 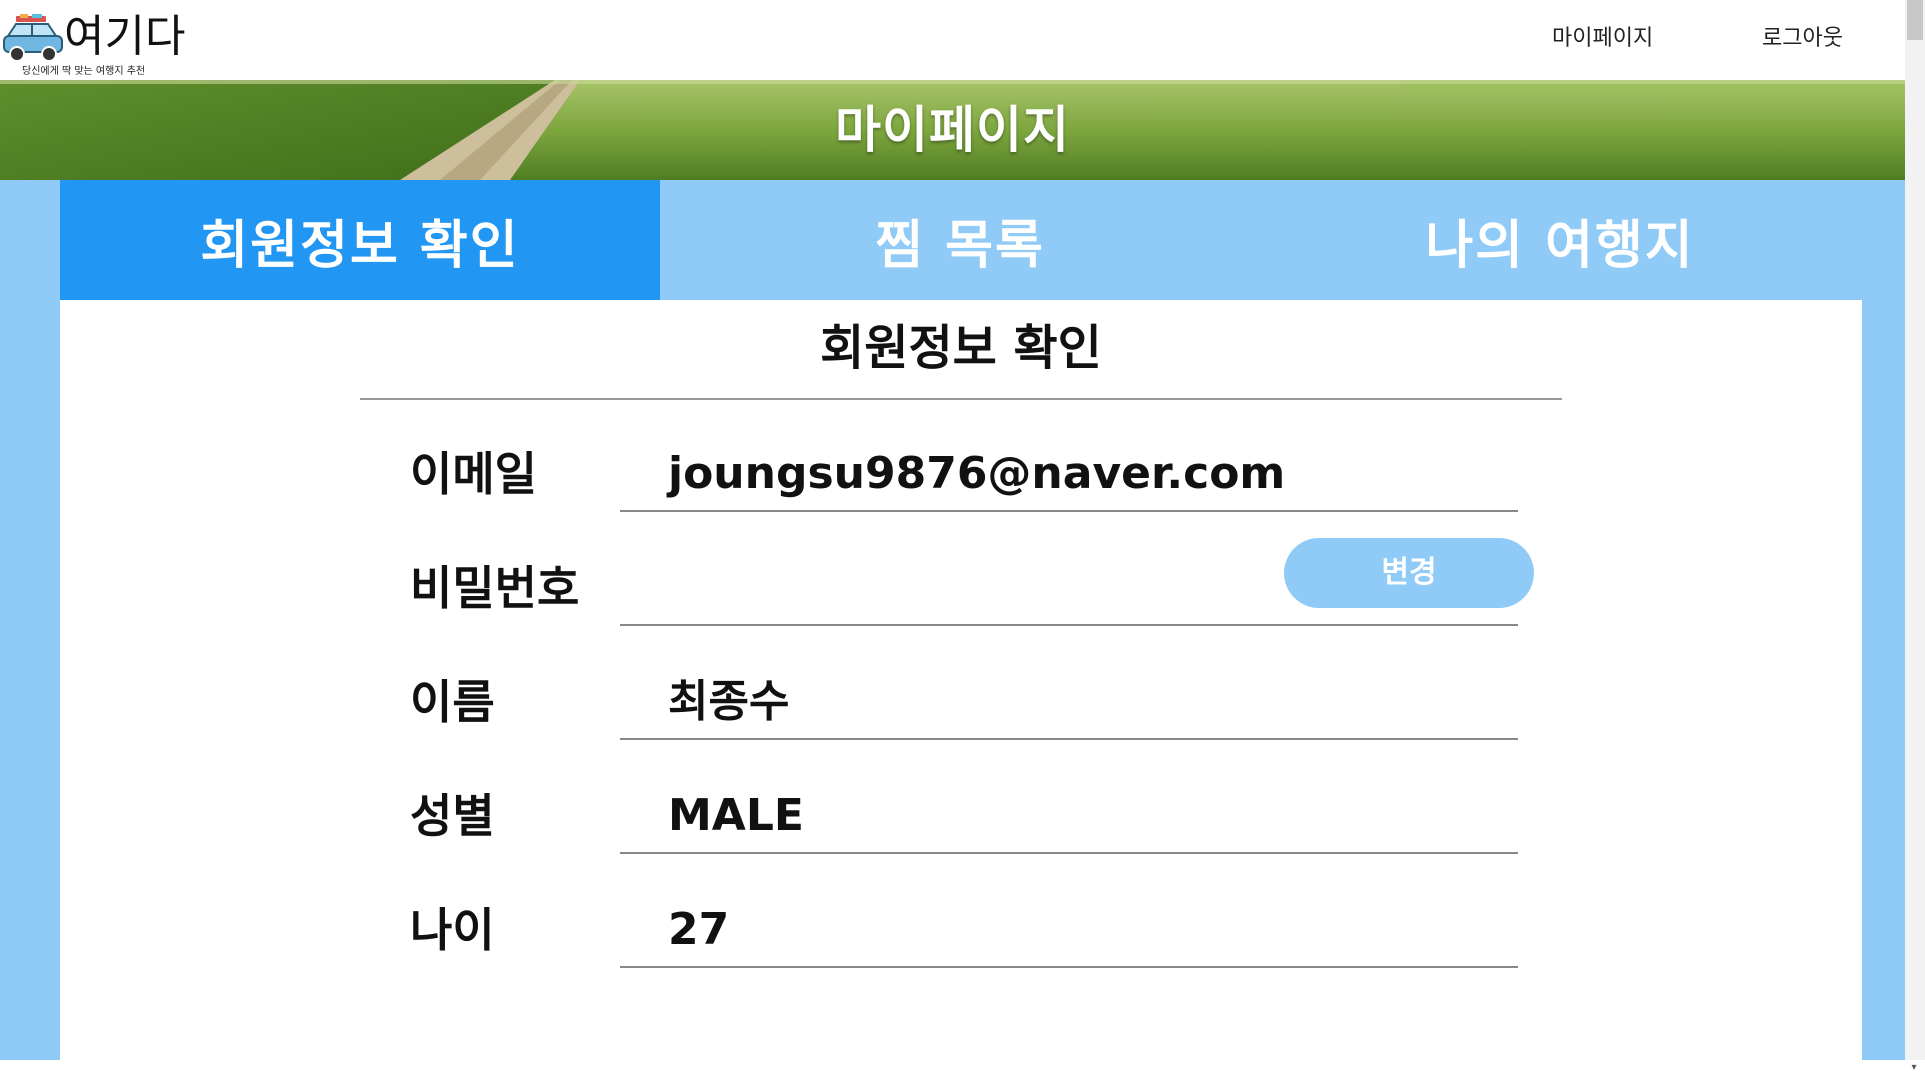 I want to click on name-row: 이름 최종수, so click(x=961, y=703).